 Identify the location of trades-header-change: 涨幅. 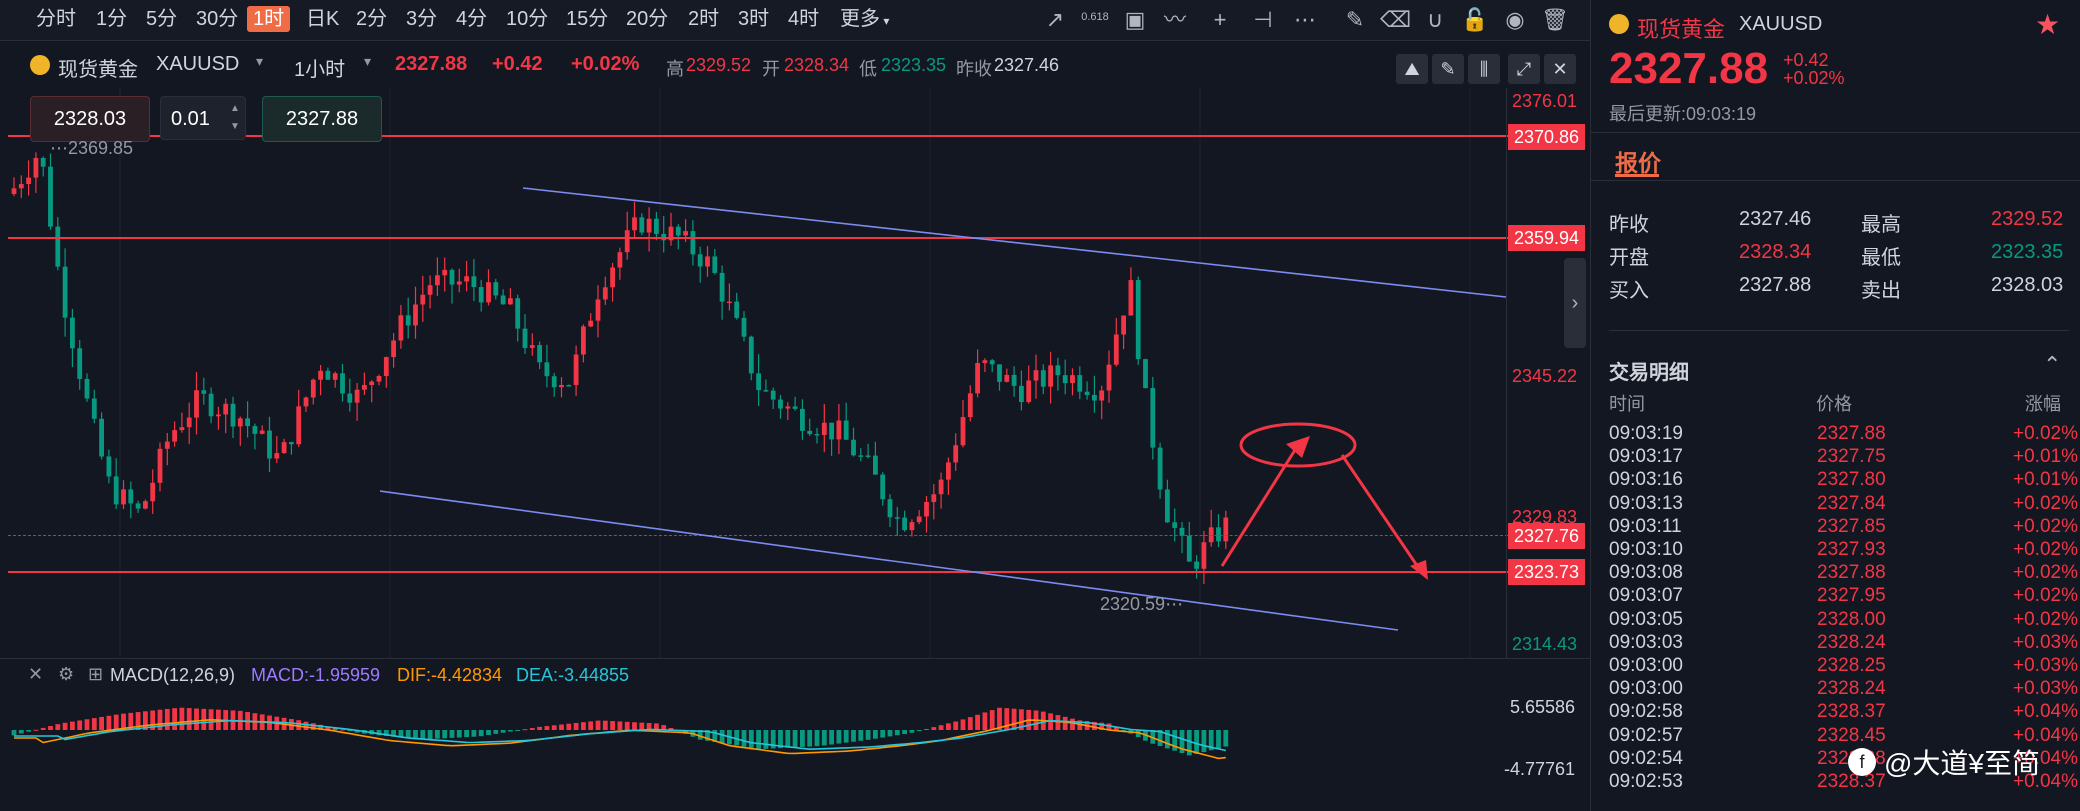
(2043, 404).